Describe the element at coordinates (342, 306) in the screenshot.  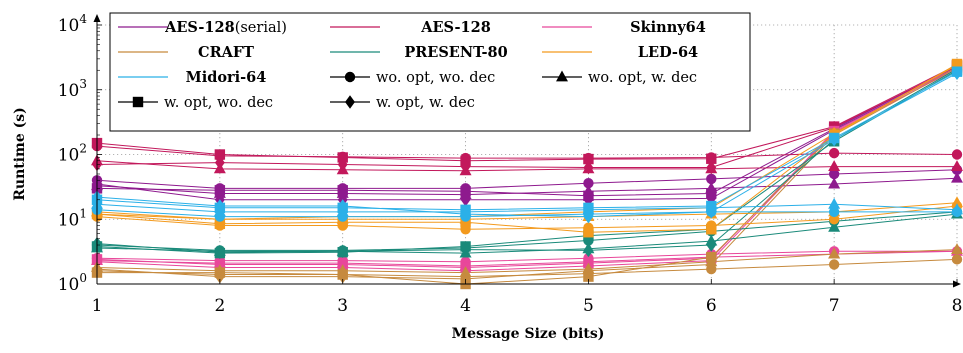
I see `x-tick-label: 3` at that location.